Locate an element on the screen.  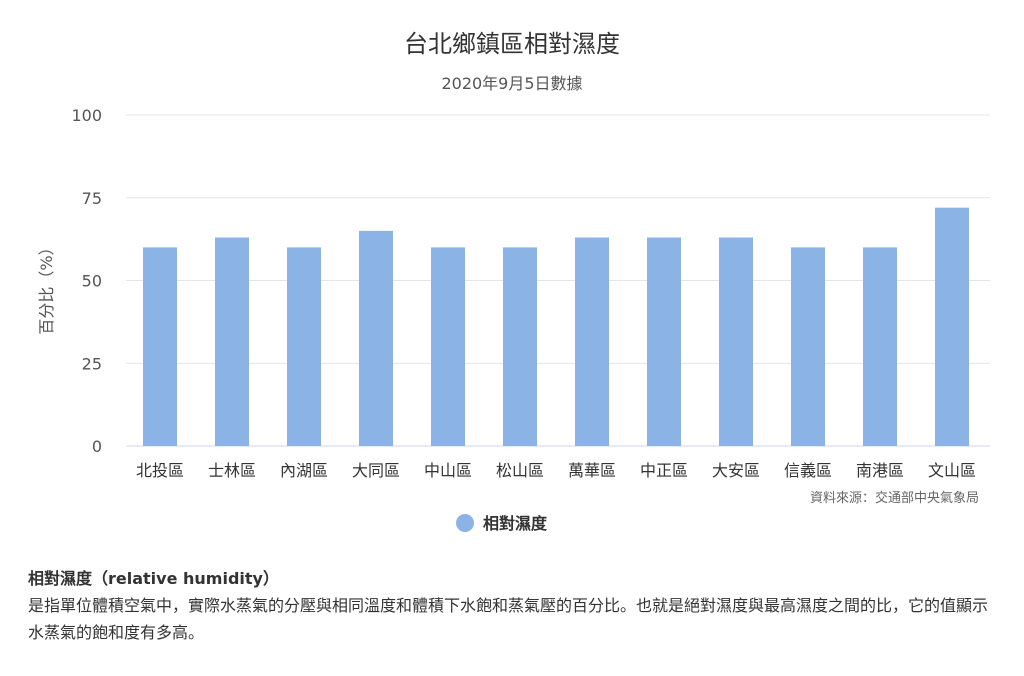
y-tick-label: 100 is located at coordinates (86, 115).